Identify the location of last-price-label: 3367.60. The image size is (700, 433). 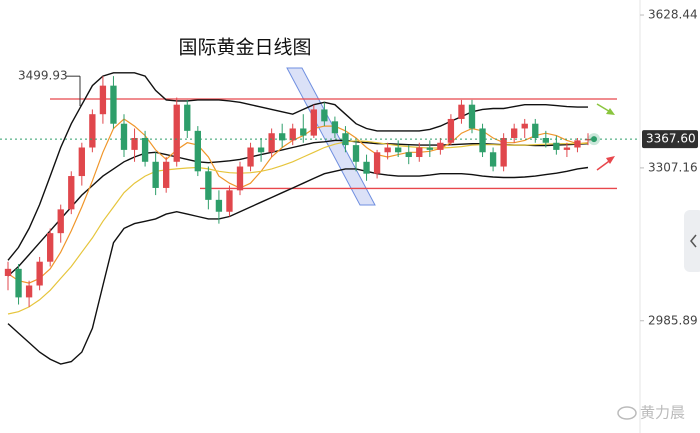
(671, 139).